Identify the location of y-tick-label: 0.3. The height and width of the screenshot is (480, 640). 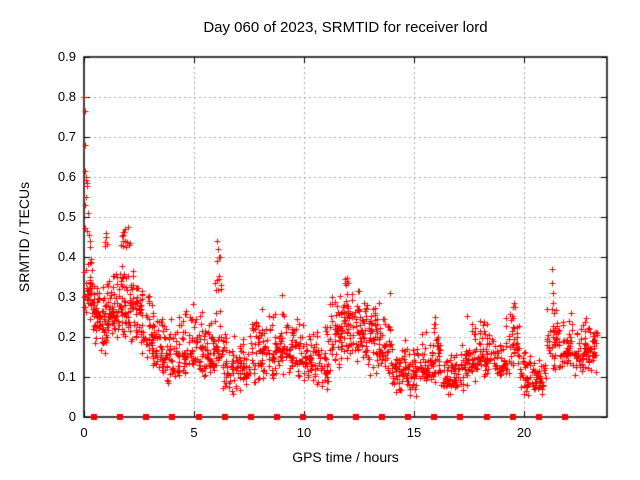
(66, 296).